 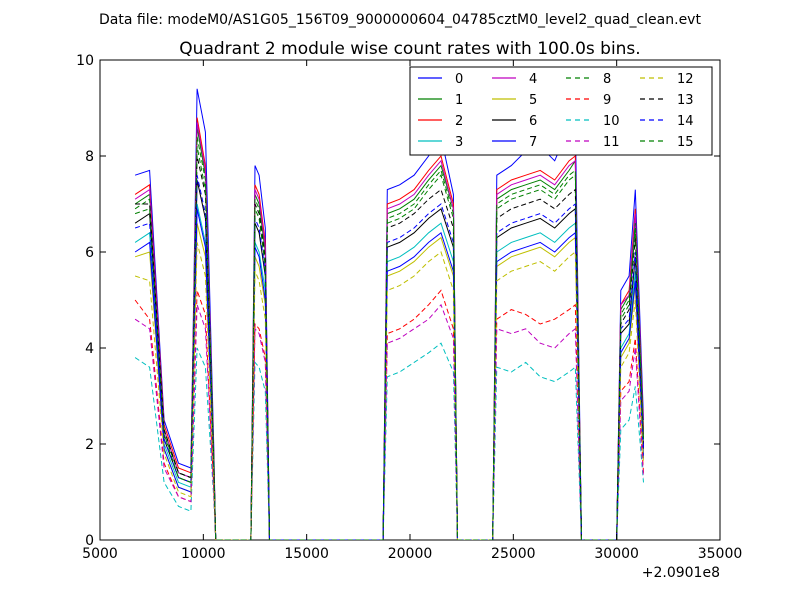 I want to click on legend-label-15: 15, so click(x=685, y=142).